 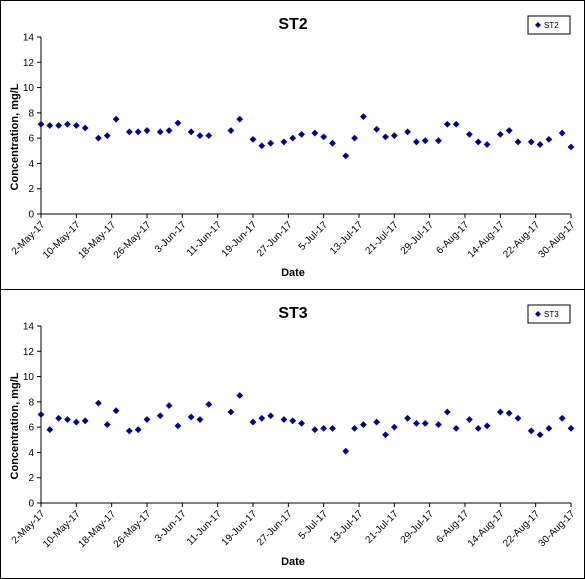 I want to click on y-tick-label: 8, so click(x=31, y=402).